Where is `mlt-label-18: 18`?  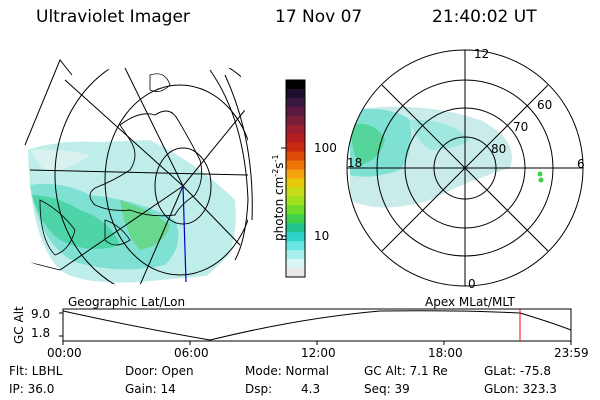 mlt-label-18: 18 is located at coordinates (355, 163).